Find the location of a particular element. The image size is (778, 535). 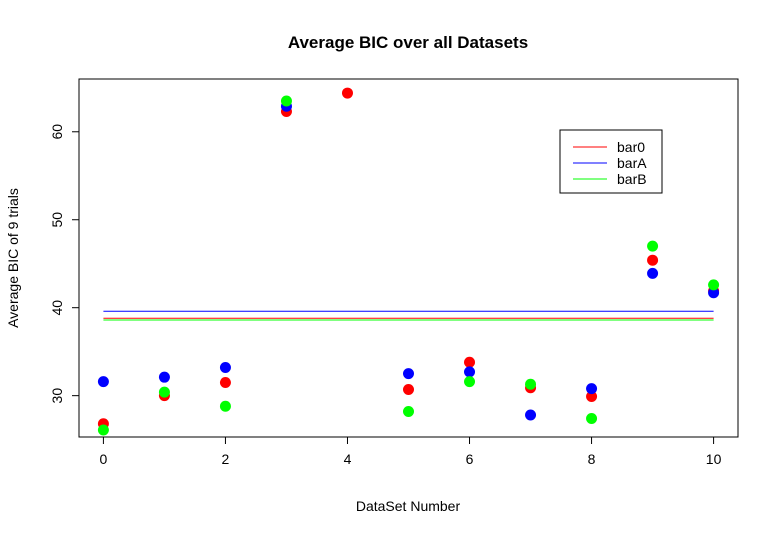

x-tick-label: 6 is located at coordinates (470, 459).